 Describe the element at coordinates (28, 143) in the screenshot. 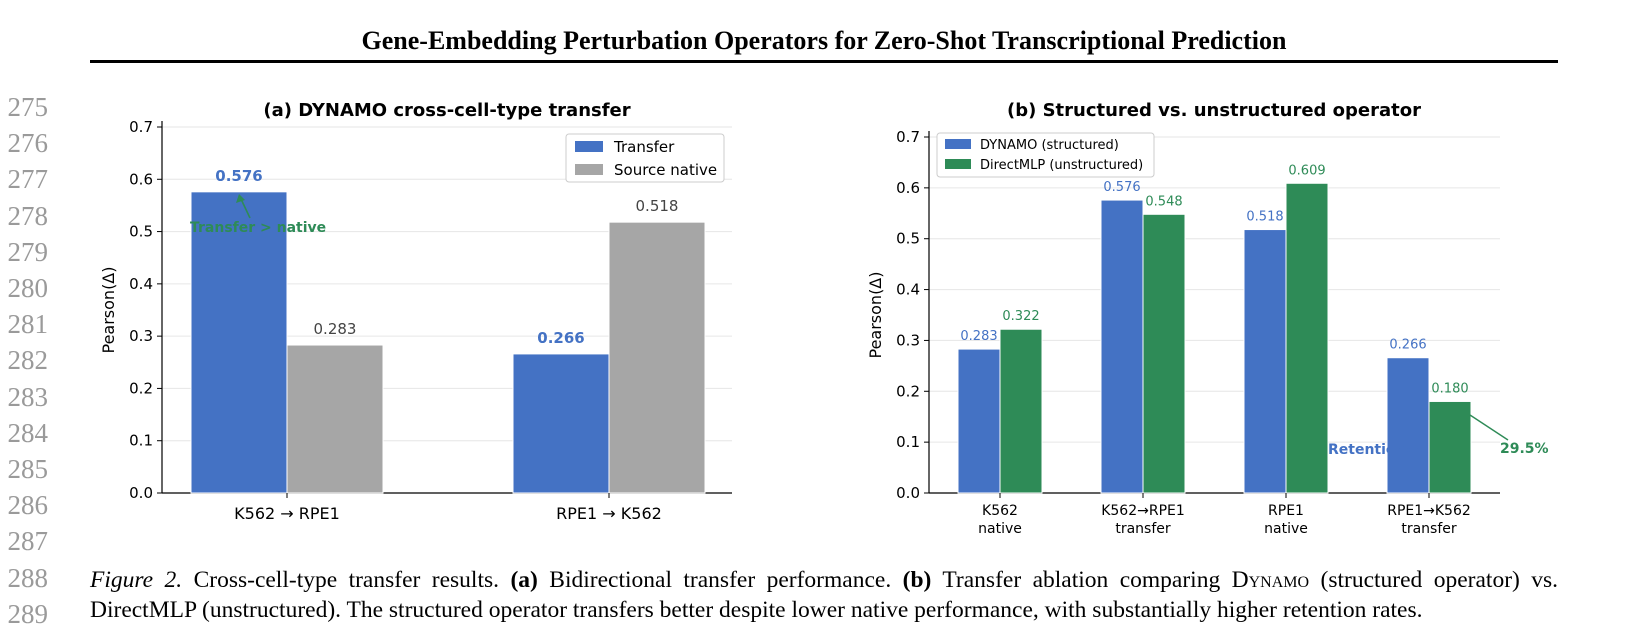

I see `line-number: 276` at that location.